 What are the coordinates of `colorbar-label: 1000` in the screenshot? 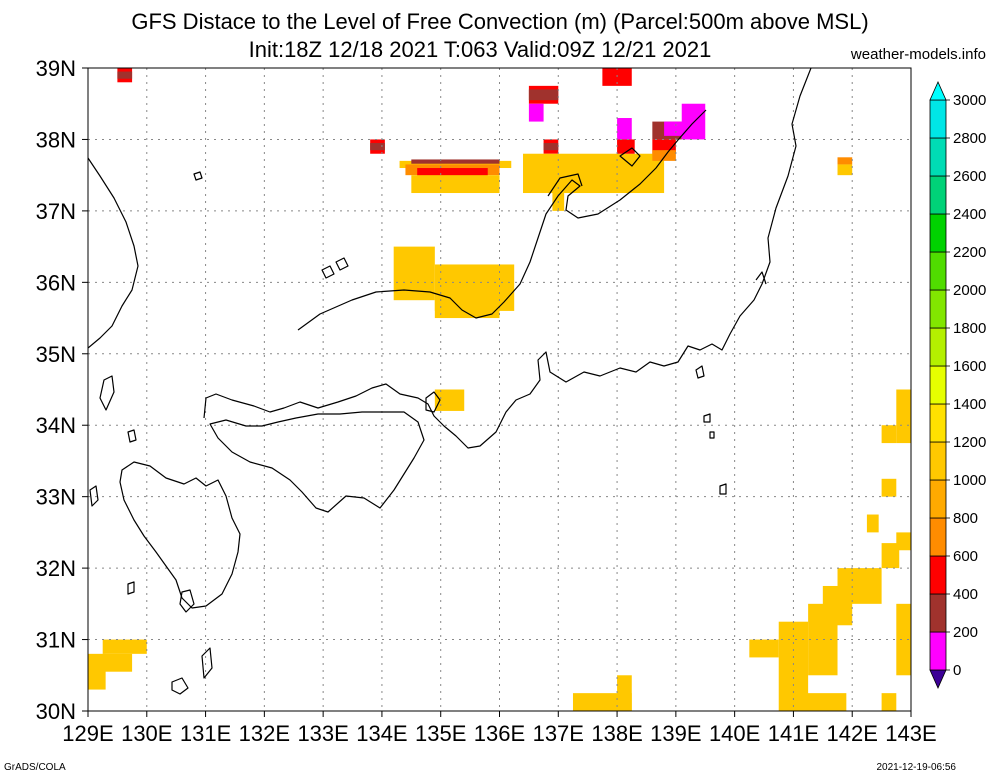 It's located at (969, 480).